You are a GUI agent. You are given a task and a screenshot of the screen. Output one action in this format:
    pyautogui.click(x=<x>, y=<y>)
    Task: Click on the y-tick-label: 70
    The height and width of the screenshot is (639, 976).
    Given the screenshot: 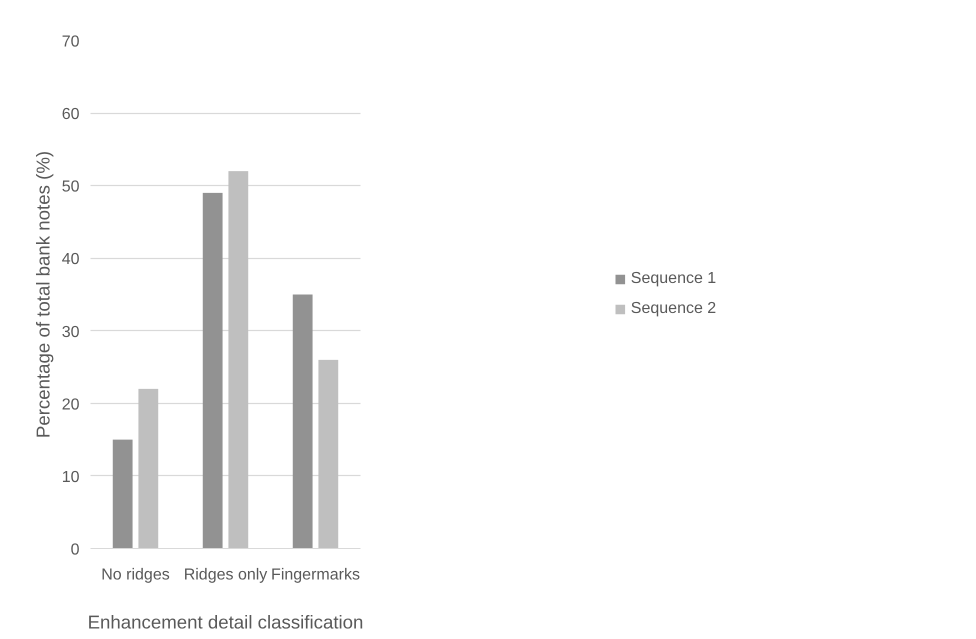 What is the action you would take?
    pyautogui.click(x=71, y=42)
    